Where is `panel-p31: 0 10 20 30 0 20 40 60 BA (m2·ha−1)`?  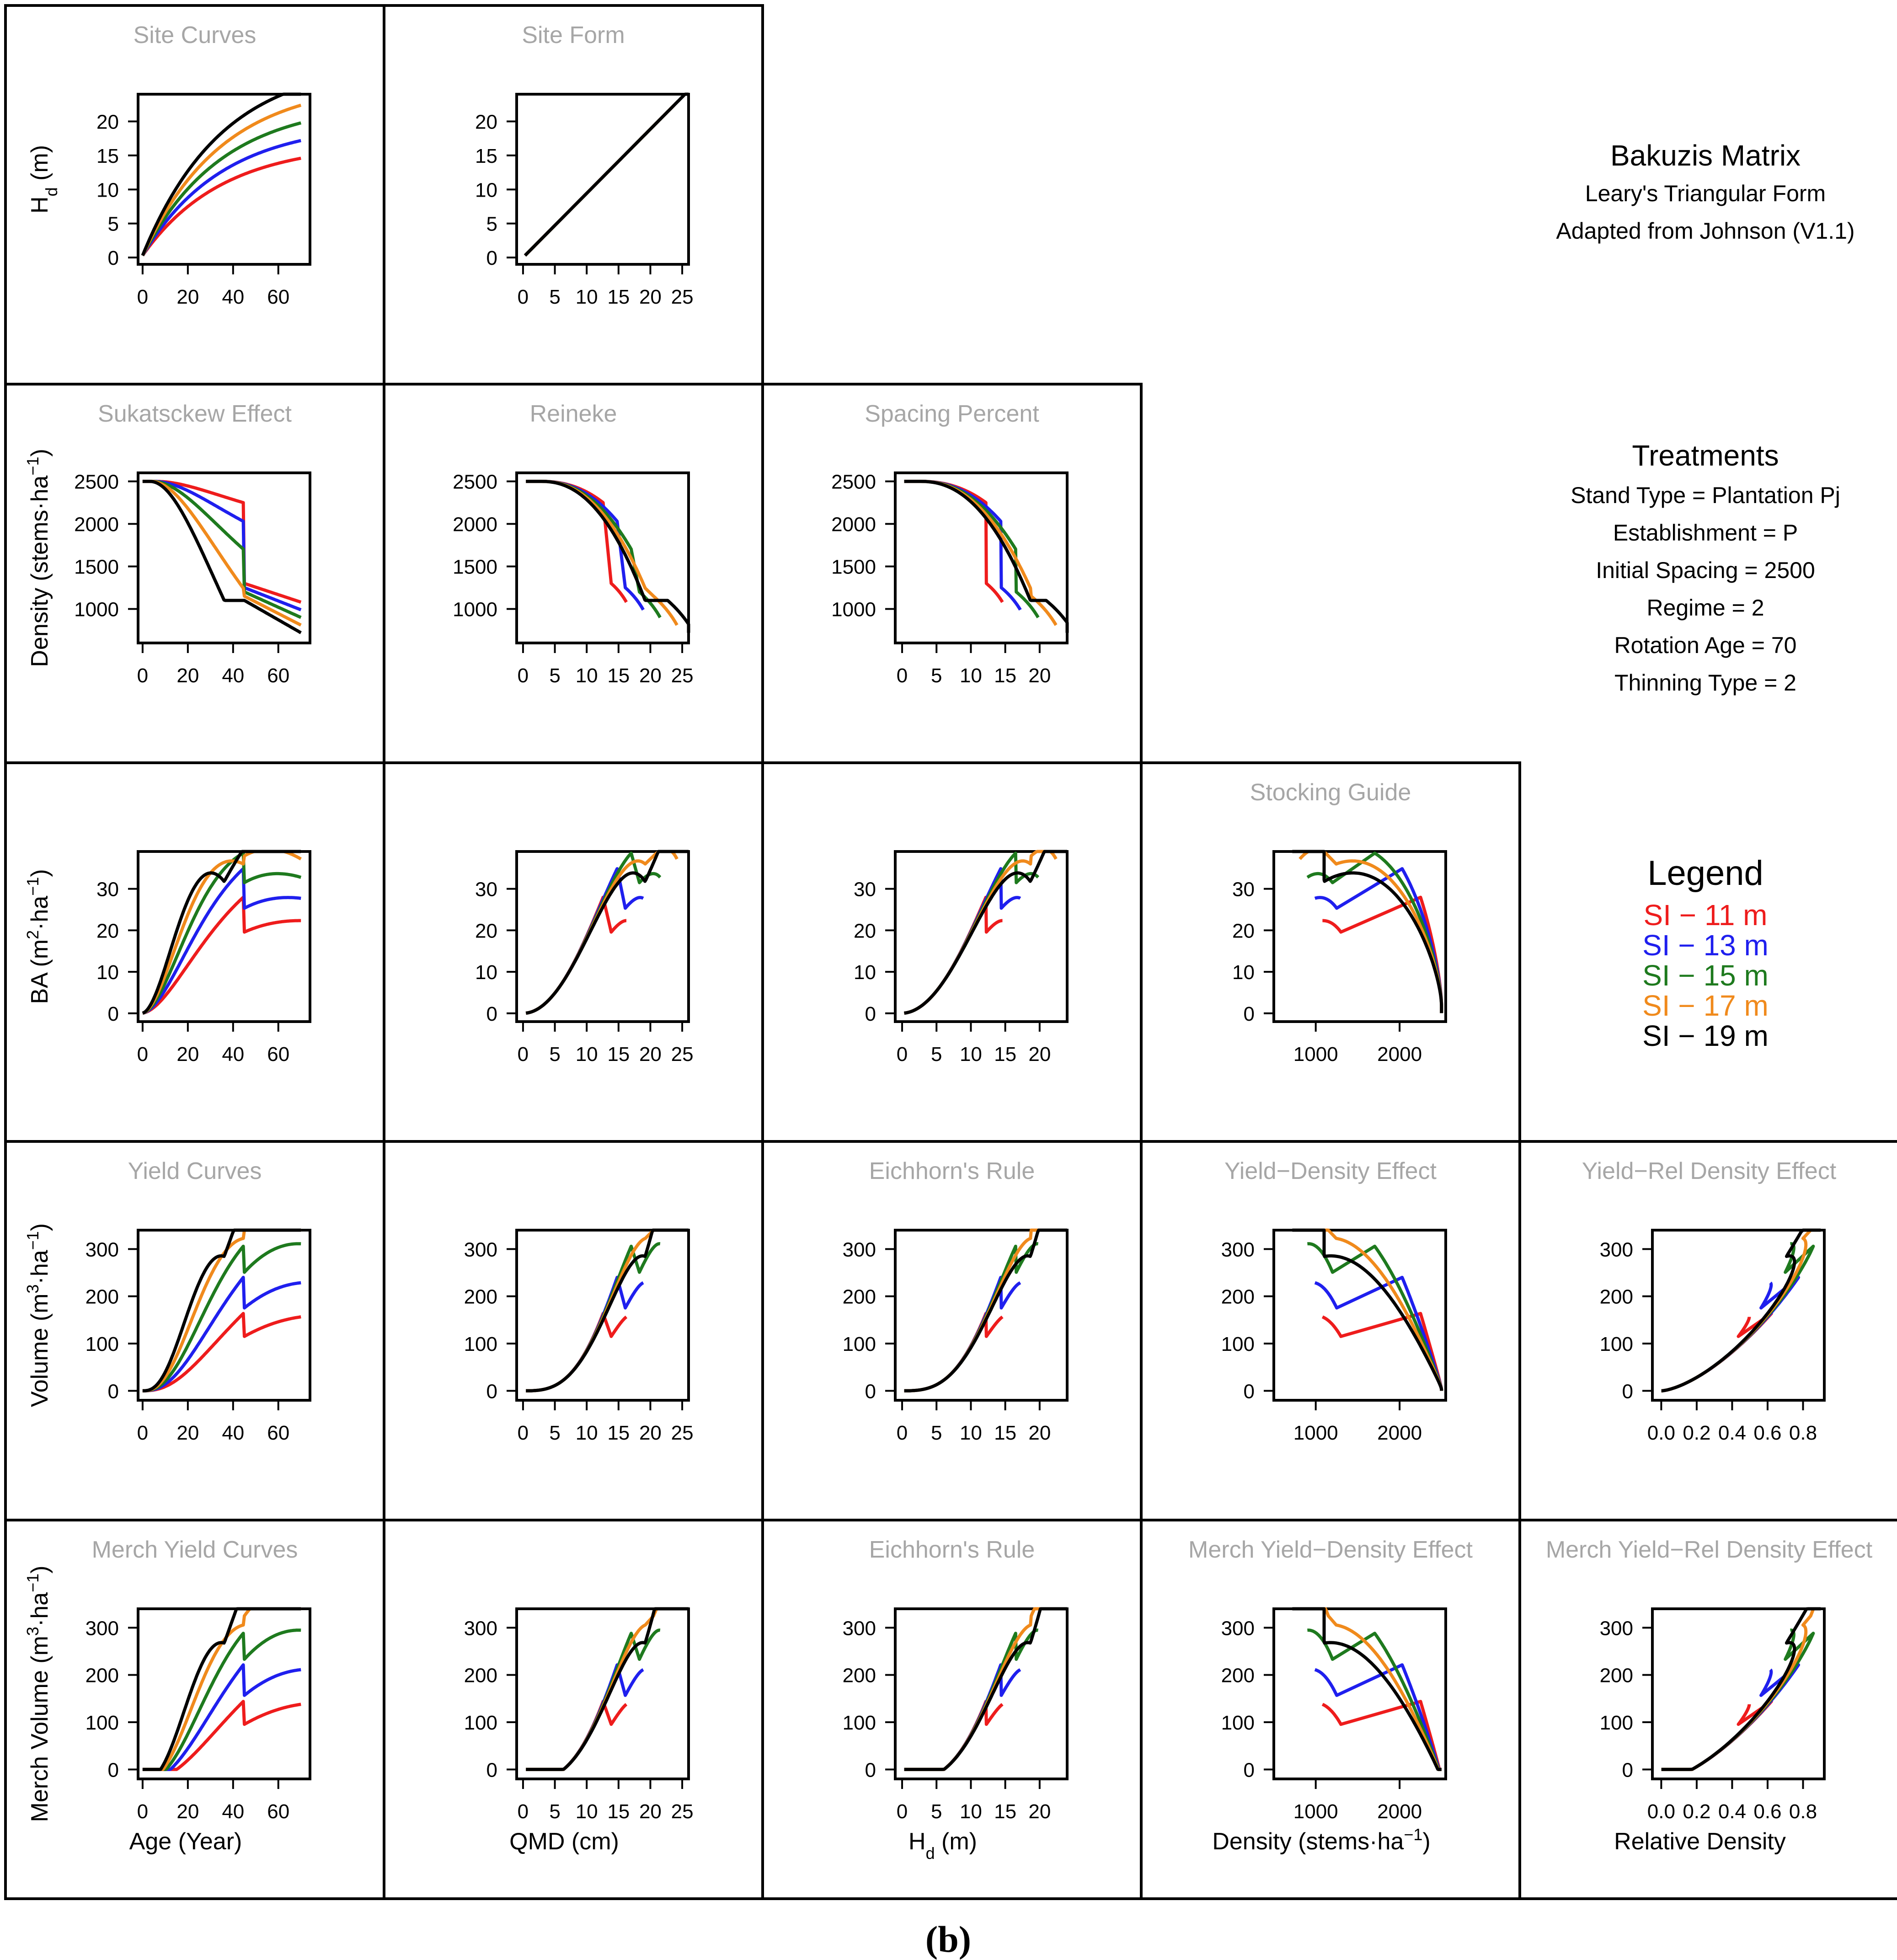 panel-p31: 0 10 20 30 0 20 40 60 BA (m2·ha−1) is located at coordinates (167, 958).